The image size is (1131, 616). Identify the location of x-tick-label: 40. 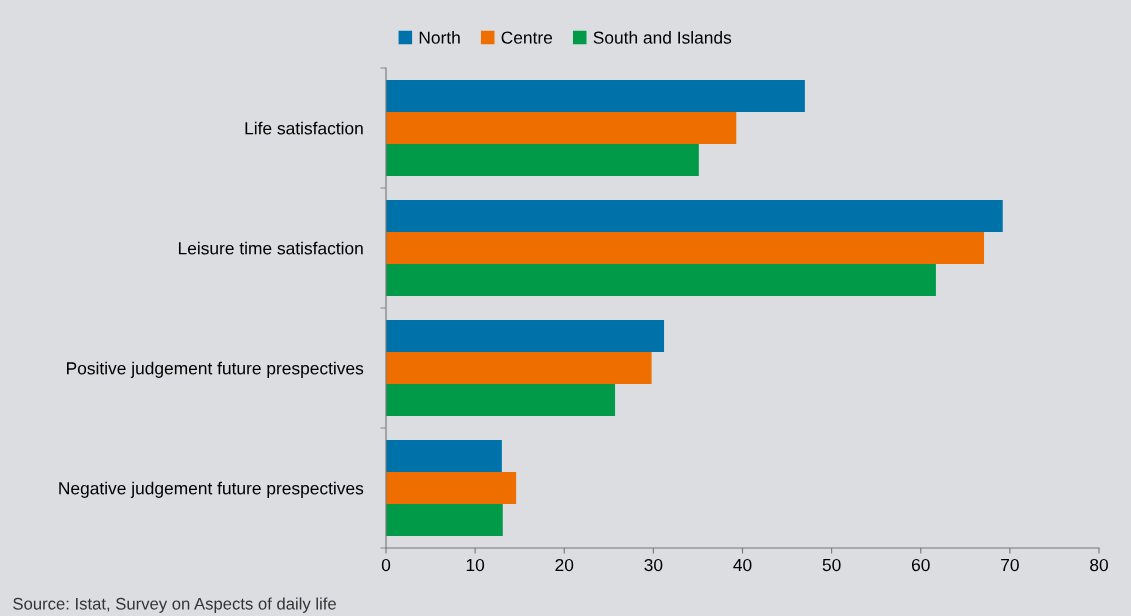
(742, 565).